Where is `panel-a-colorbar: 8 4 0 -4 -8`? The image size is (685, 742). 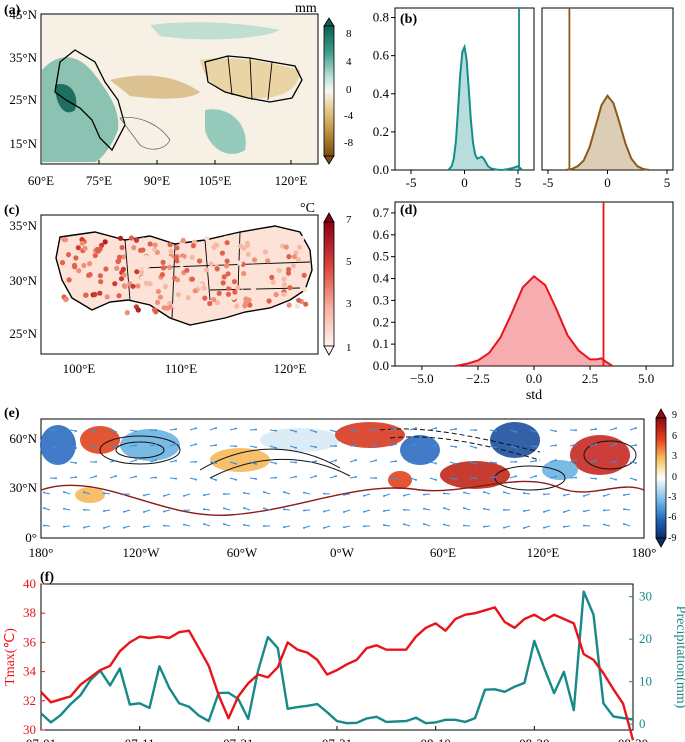 panel-a-colorbar: 8 4 0 -4 -8 is located at coordinates (338, 91).